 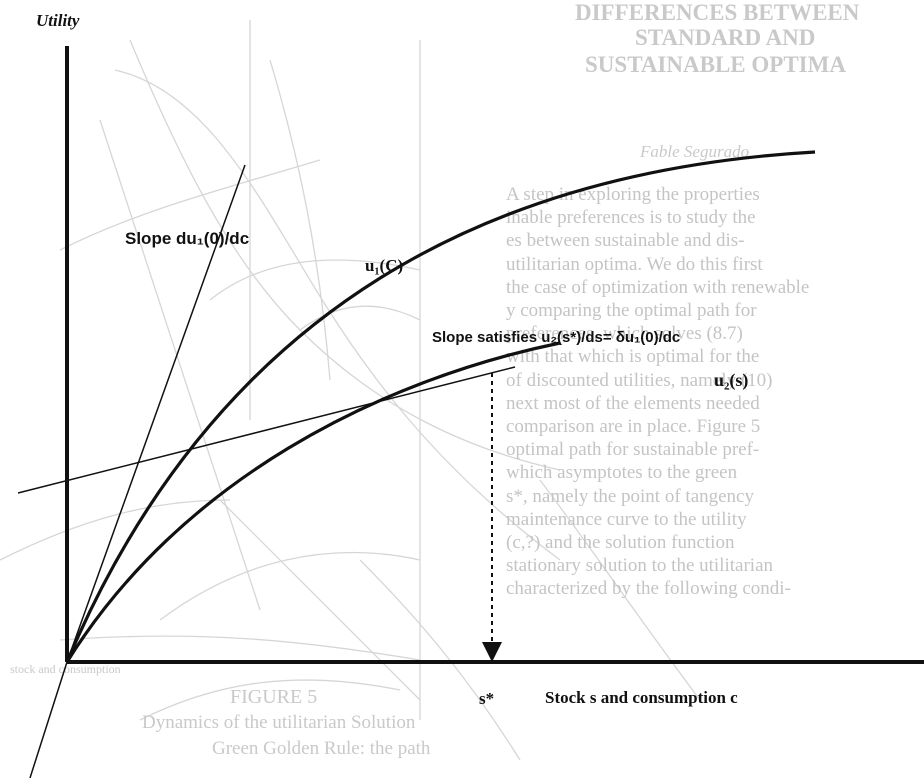 I want to click on background-figure-label: FIGURE 5, so click(x=274, y=697).